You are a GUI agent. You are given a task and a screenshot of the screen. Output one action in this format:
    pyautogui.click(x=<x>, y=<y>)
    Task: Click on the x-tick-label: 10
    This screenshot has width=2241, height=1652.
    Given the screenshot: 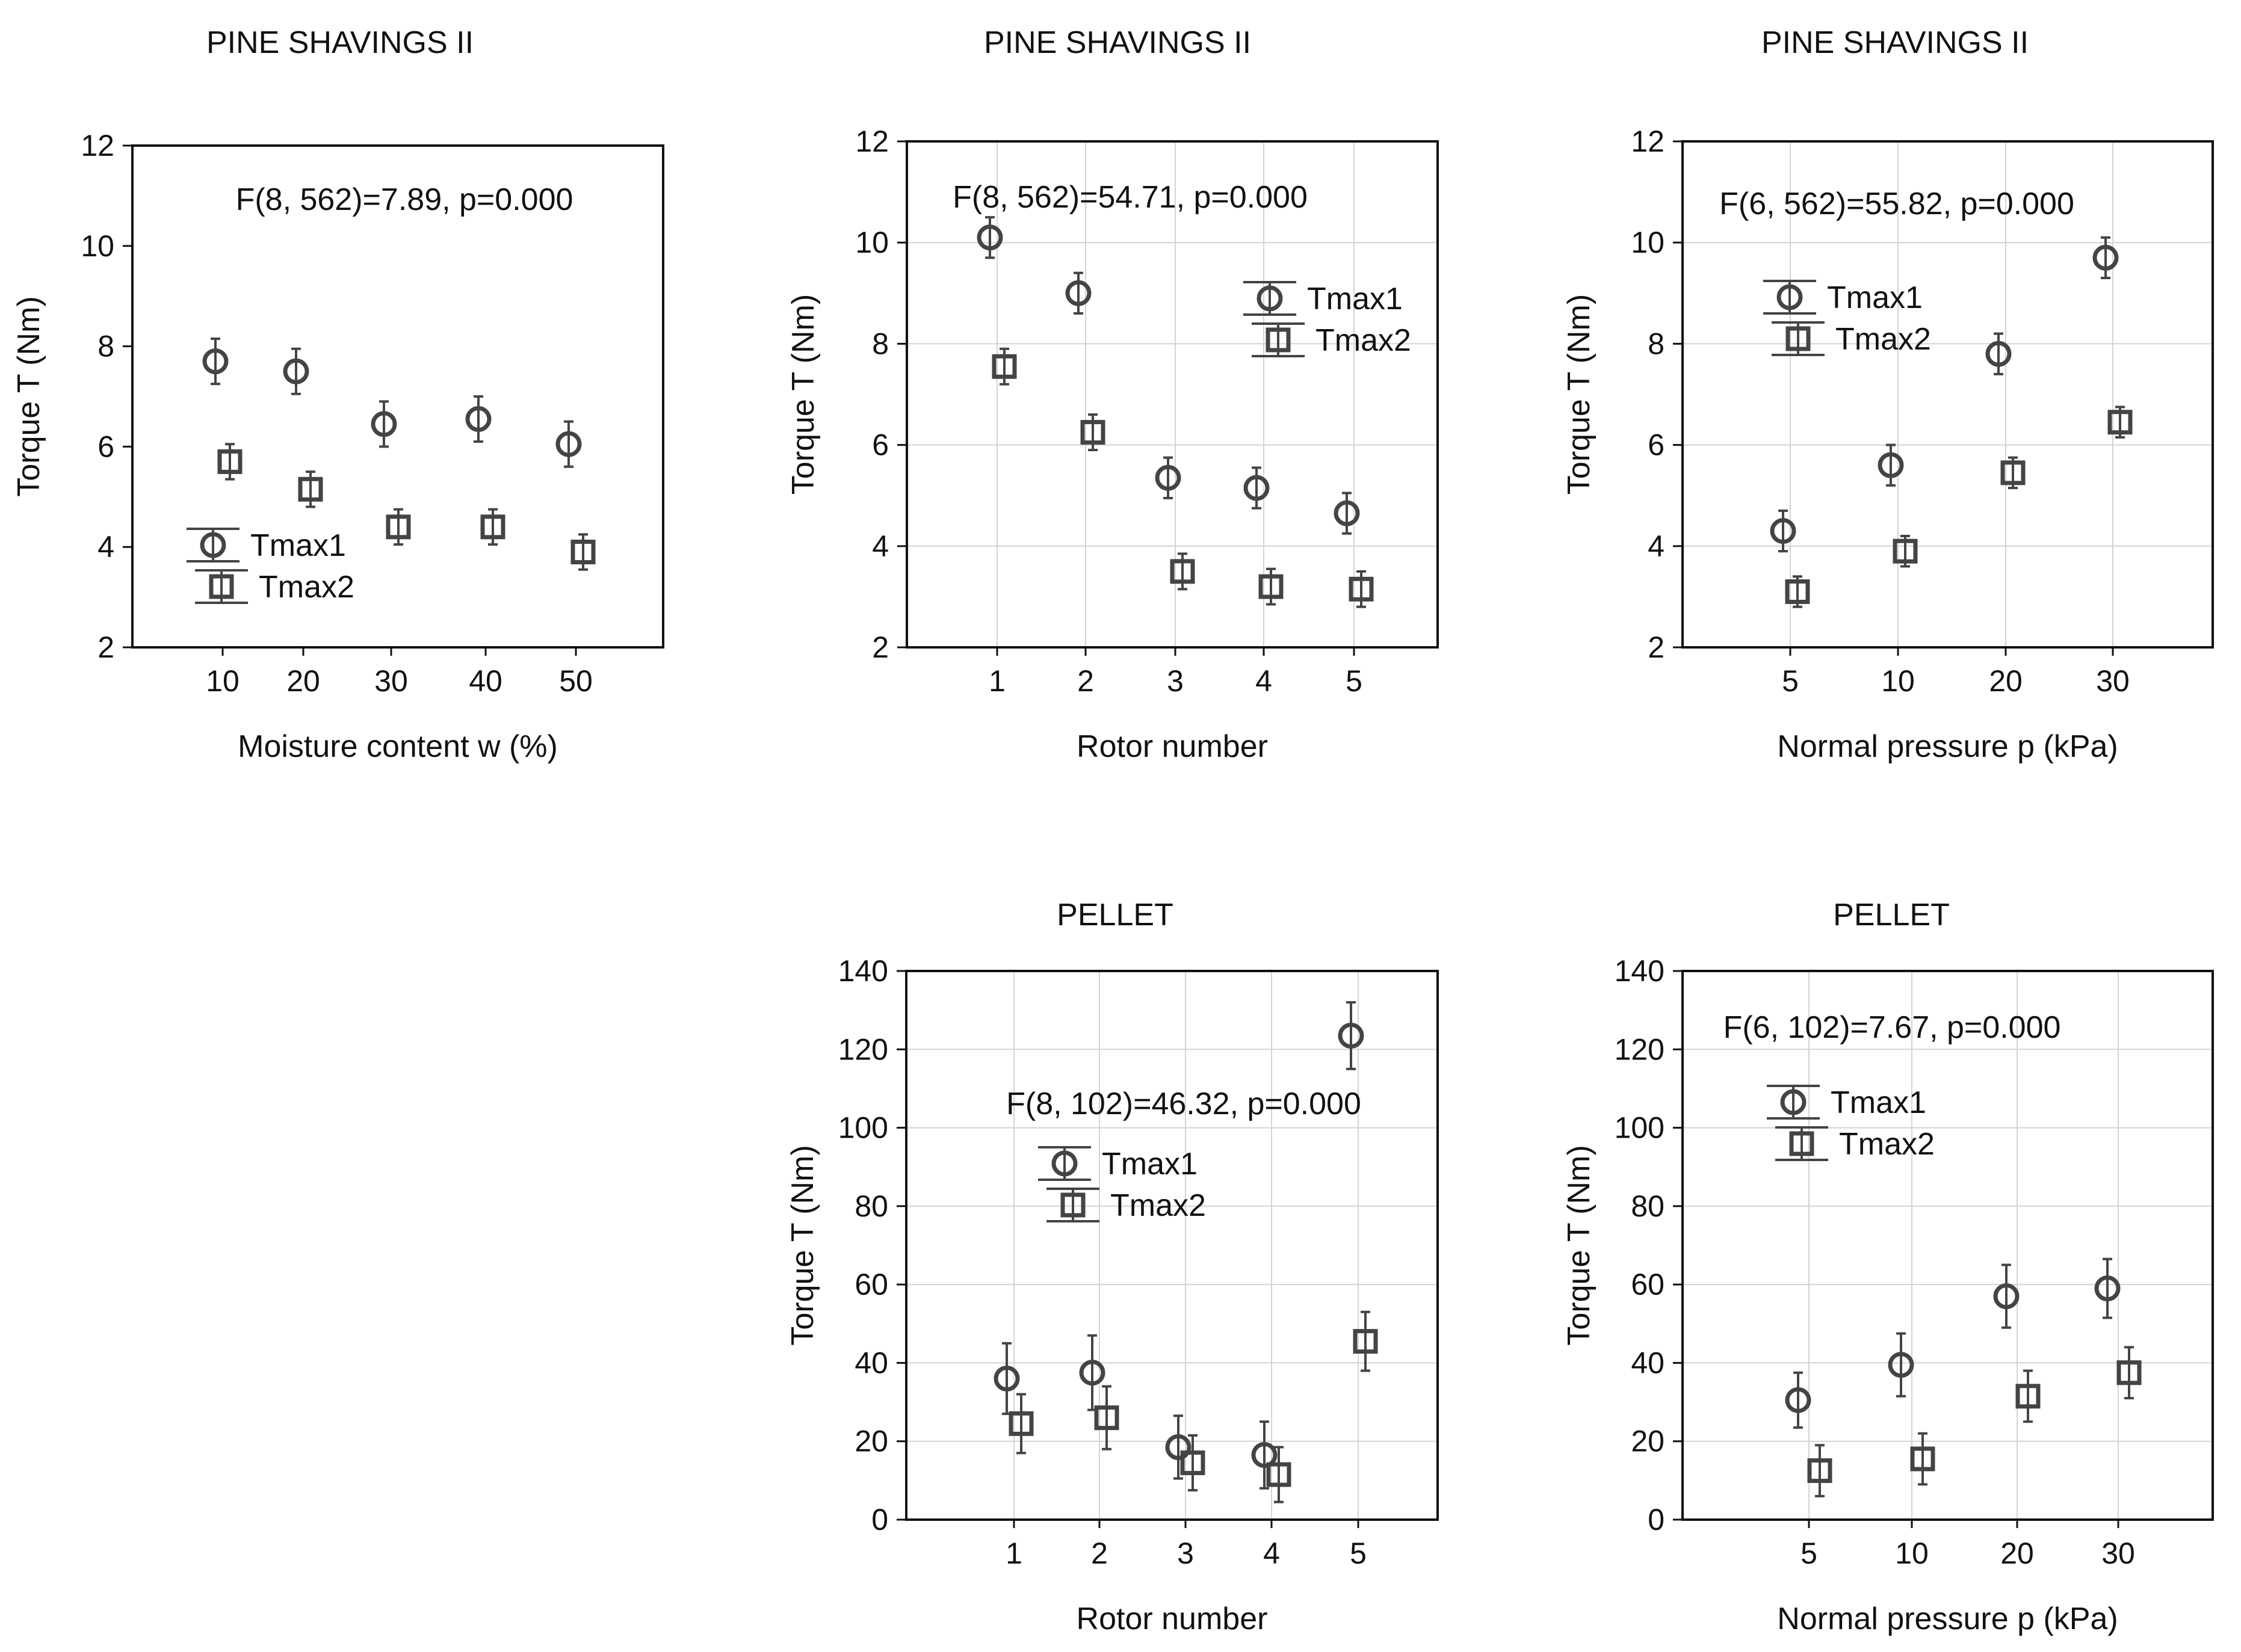 What is the action you would take?
    pyautogui.click(x=1912, y=1553)
    